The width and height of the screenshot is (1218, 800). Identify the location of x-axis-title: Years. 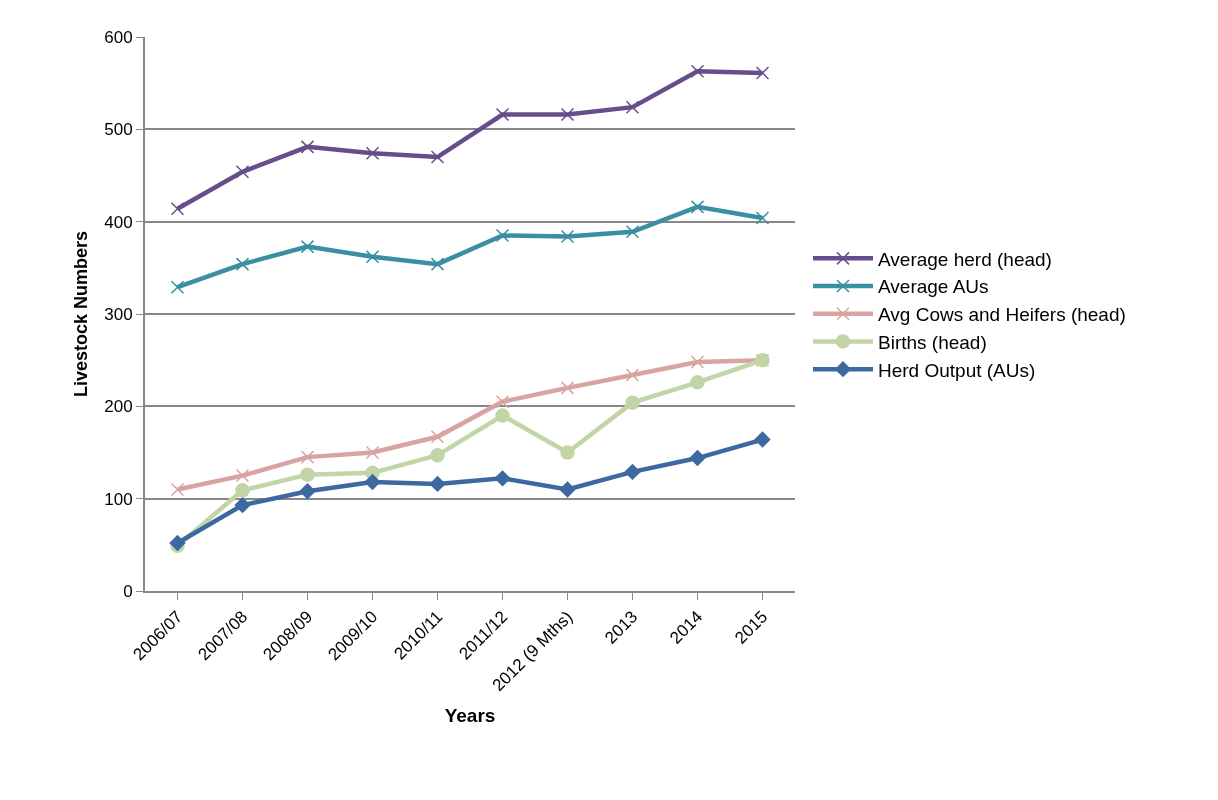
(470, 716).